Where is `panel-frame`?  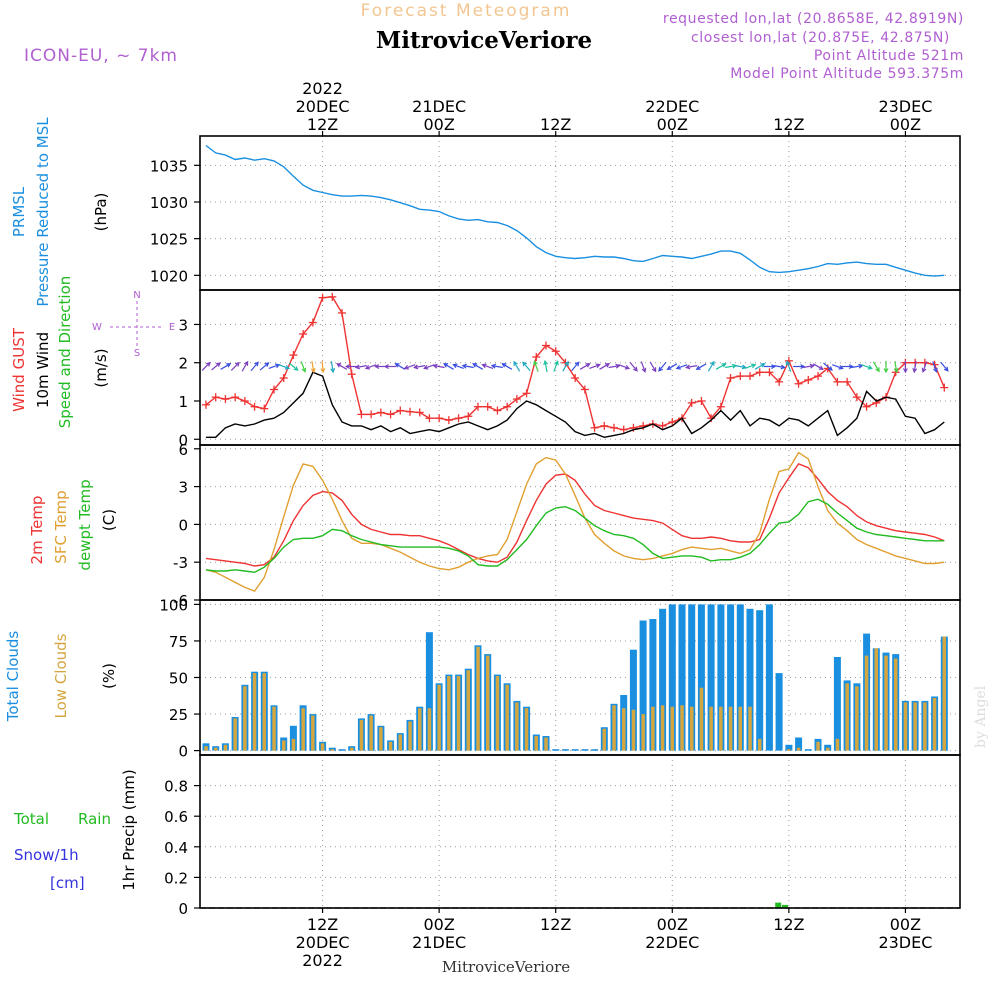 panel-frame is located at coordinates (580, 831).